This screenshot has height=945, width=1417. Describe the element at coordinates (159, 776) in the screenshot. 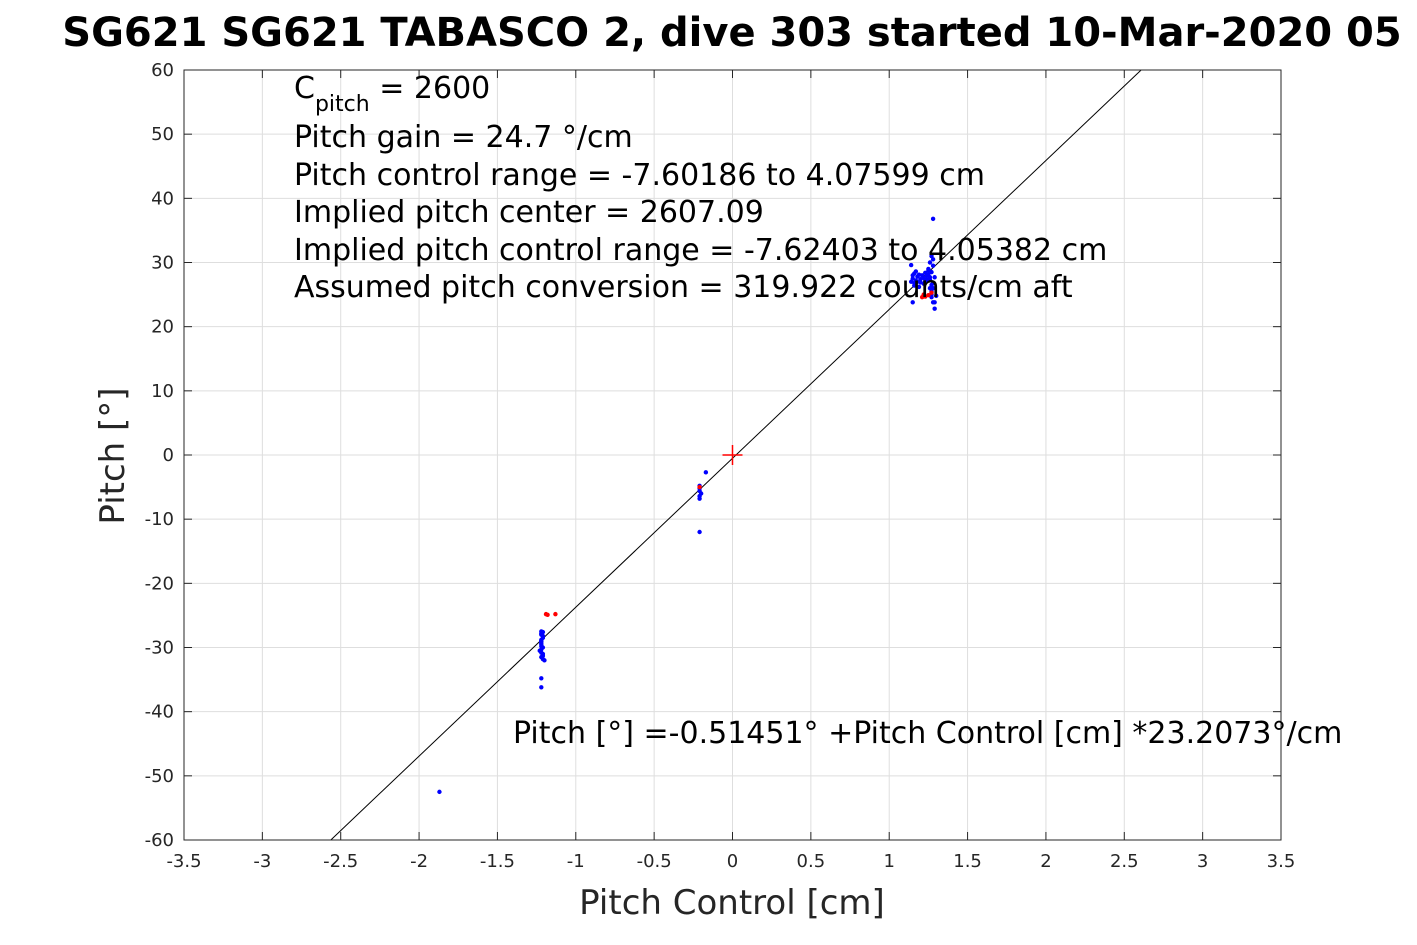

I see `y-tick-label: -50` at that location.